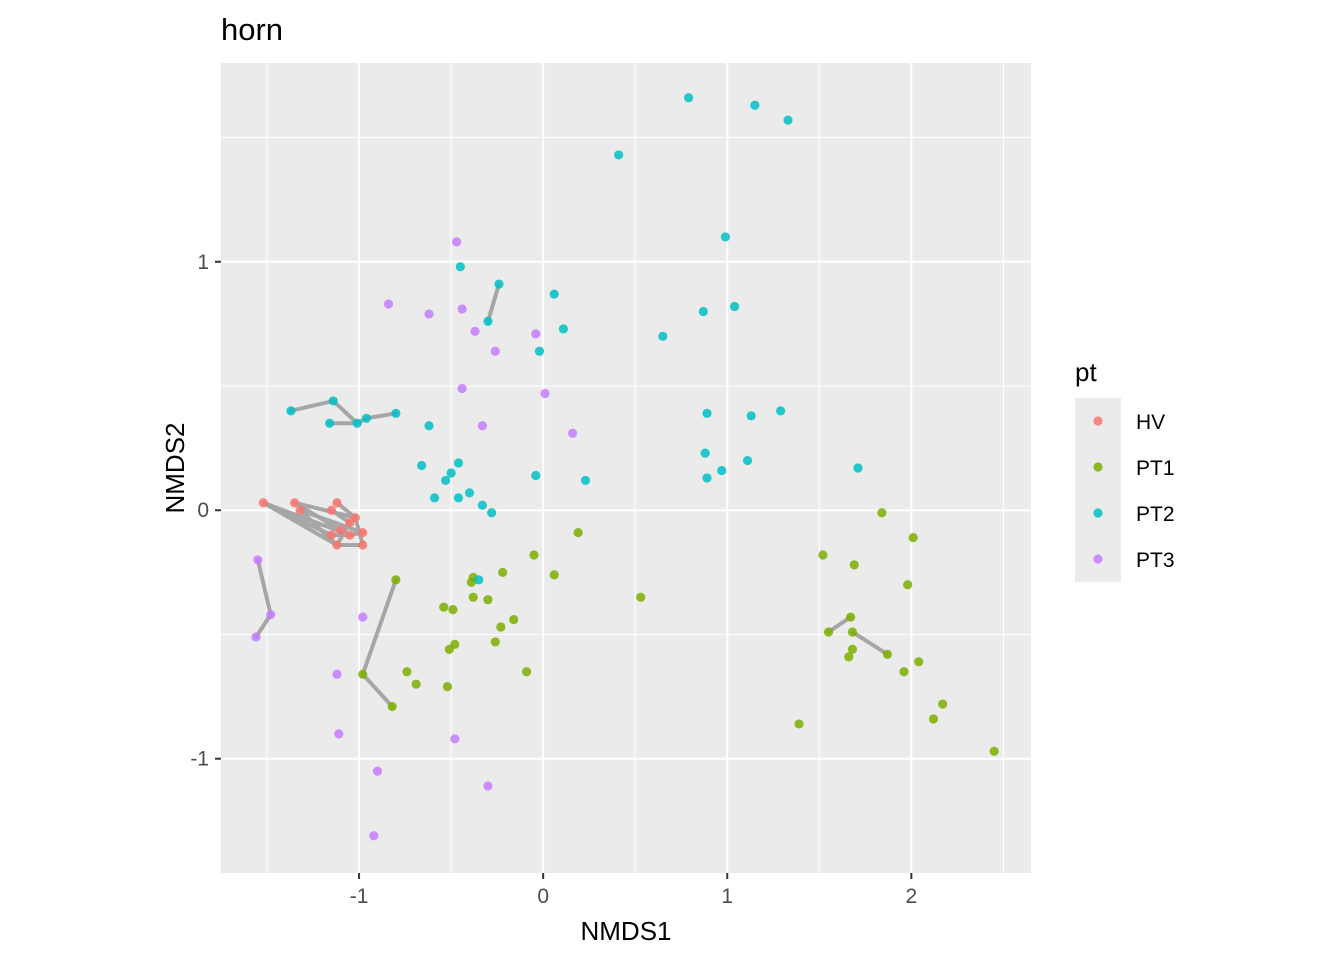 The width and height of the screenshot is (1344, 960). I want to click on y-tick-label: 0, so click(203, 510).